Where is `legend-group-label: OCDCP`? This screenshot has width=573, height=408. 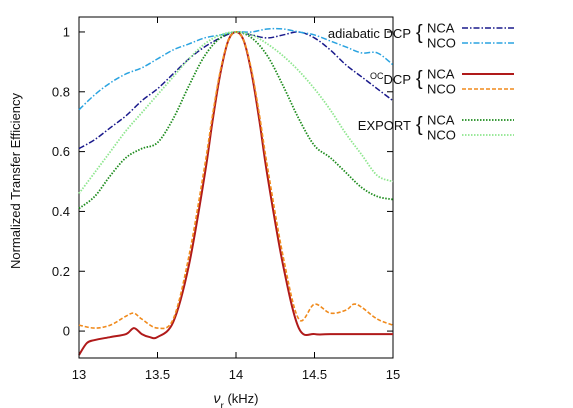 legend-group-label: OCDCP is located at coordinates (390, 79).